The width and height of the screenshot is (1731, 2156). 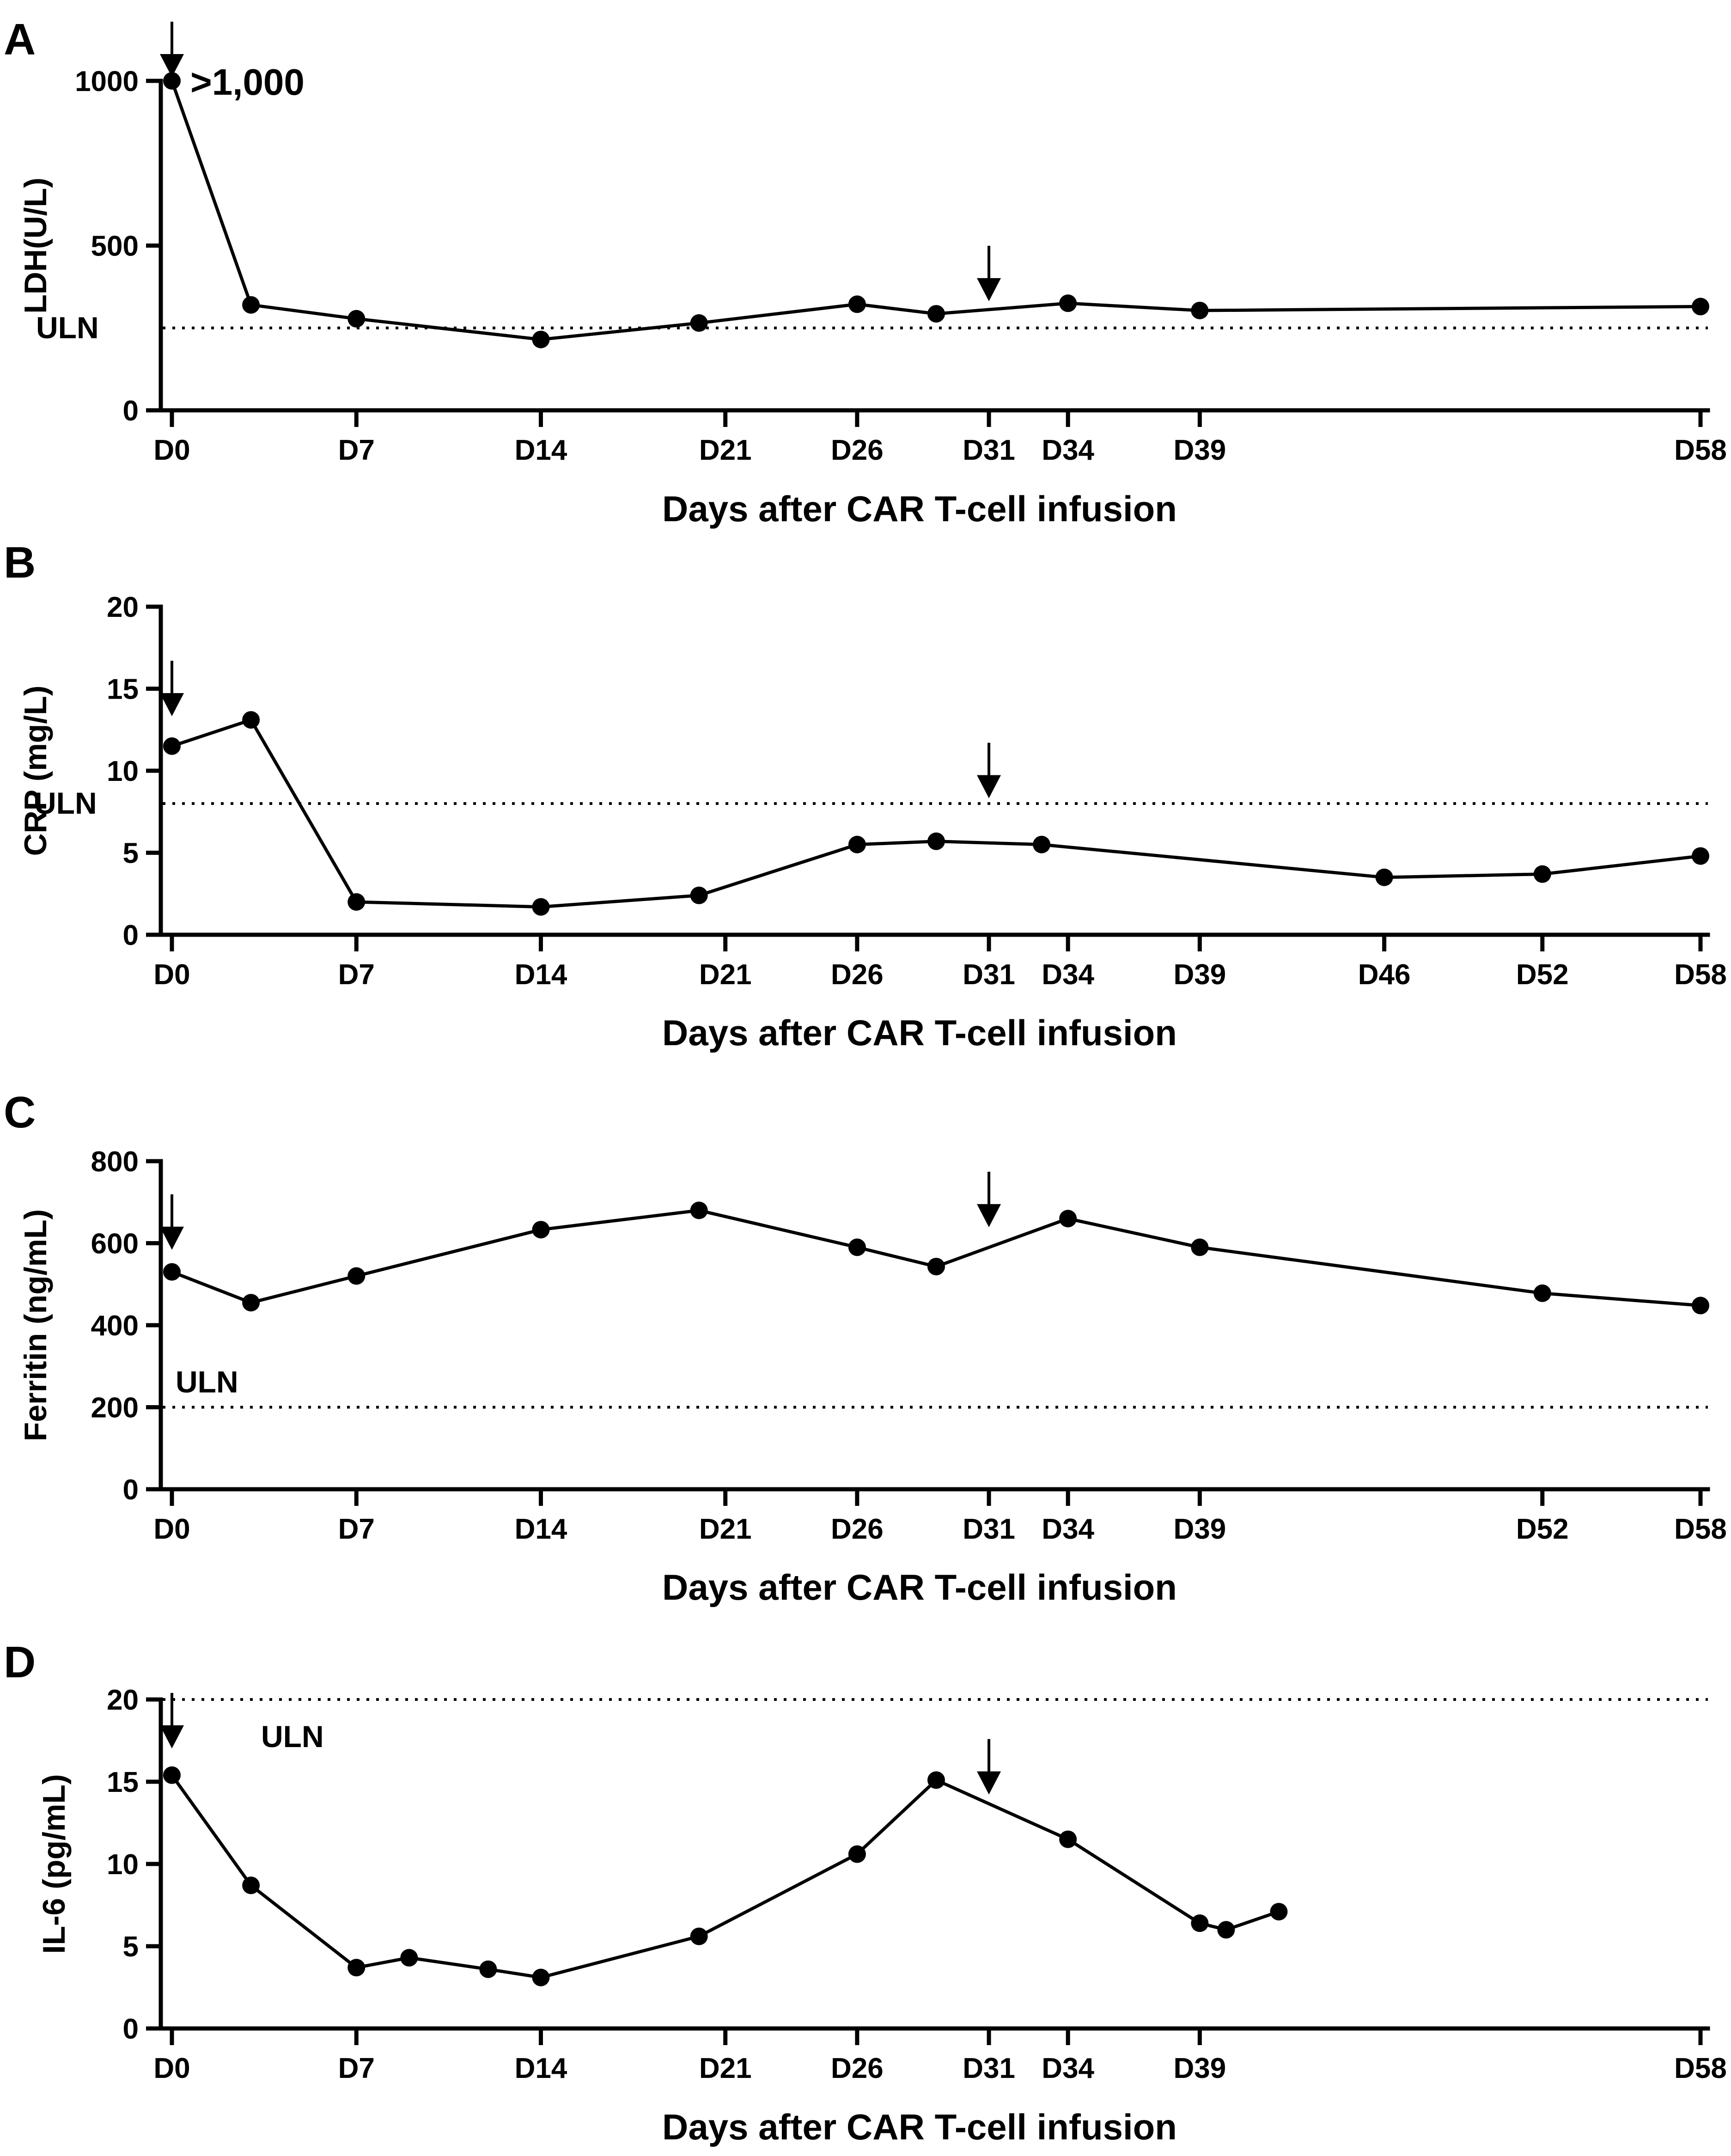 What do you see at coordinates (115, 1244) in the screenshot?
I see `y-tick-label: 600` at bounding box center [115, 1244].